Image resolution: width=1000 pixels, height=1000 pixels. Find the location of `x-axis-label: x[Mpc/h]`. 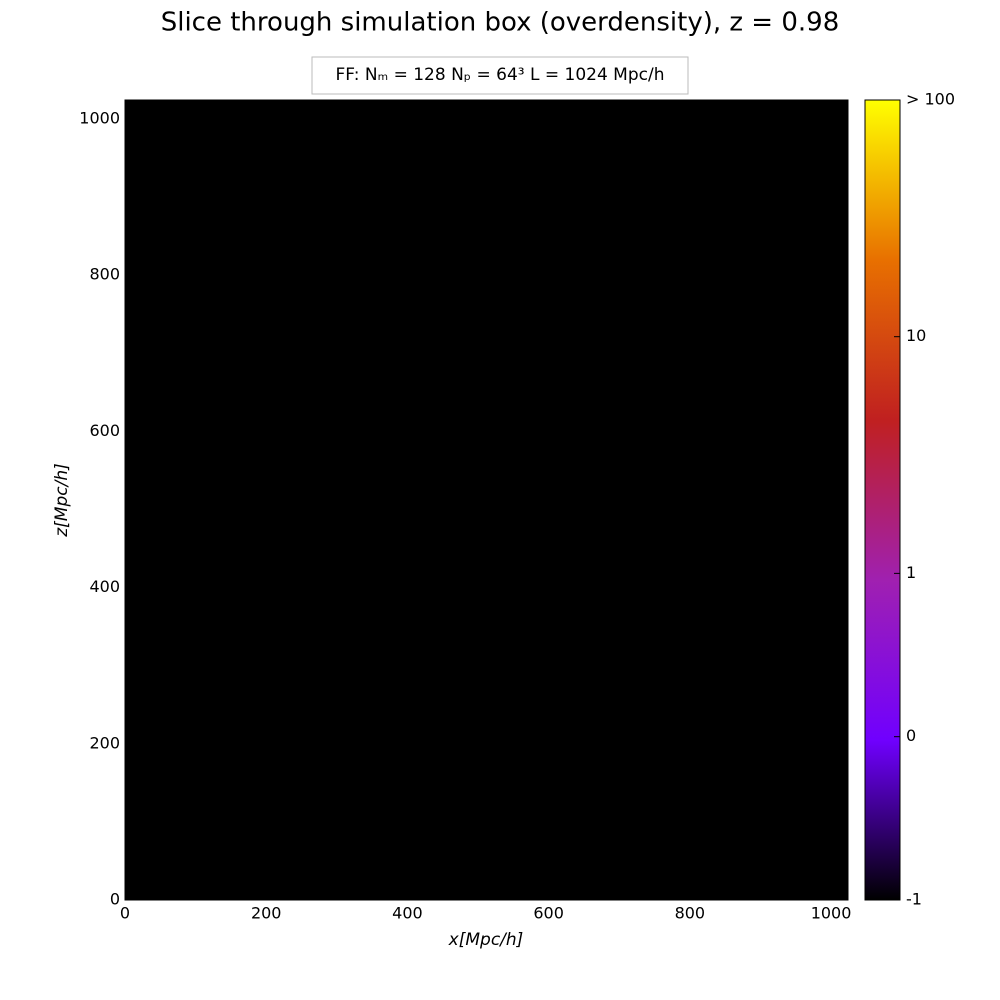

x-axis-label: x[Mpc/h] is located at coordinates (486, 940).